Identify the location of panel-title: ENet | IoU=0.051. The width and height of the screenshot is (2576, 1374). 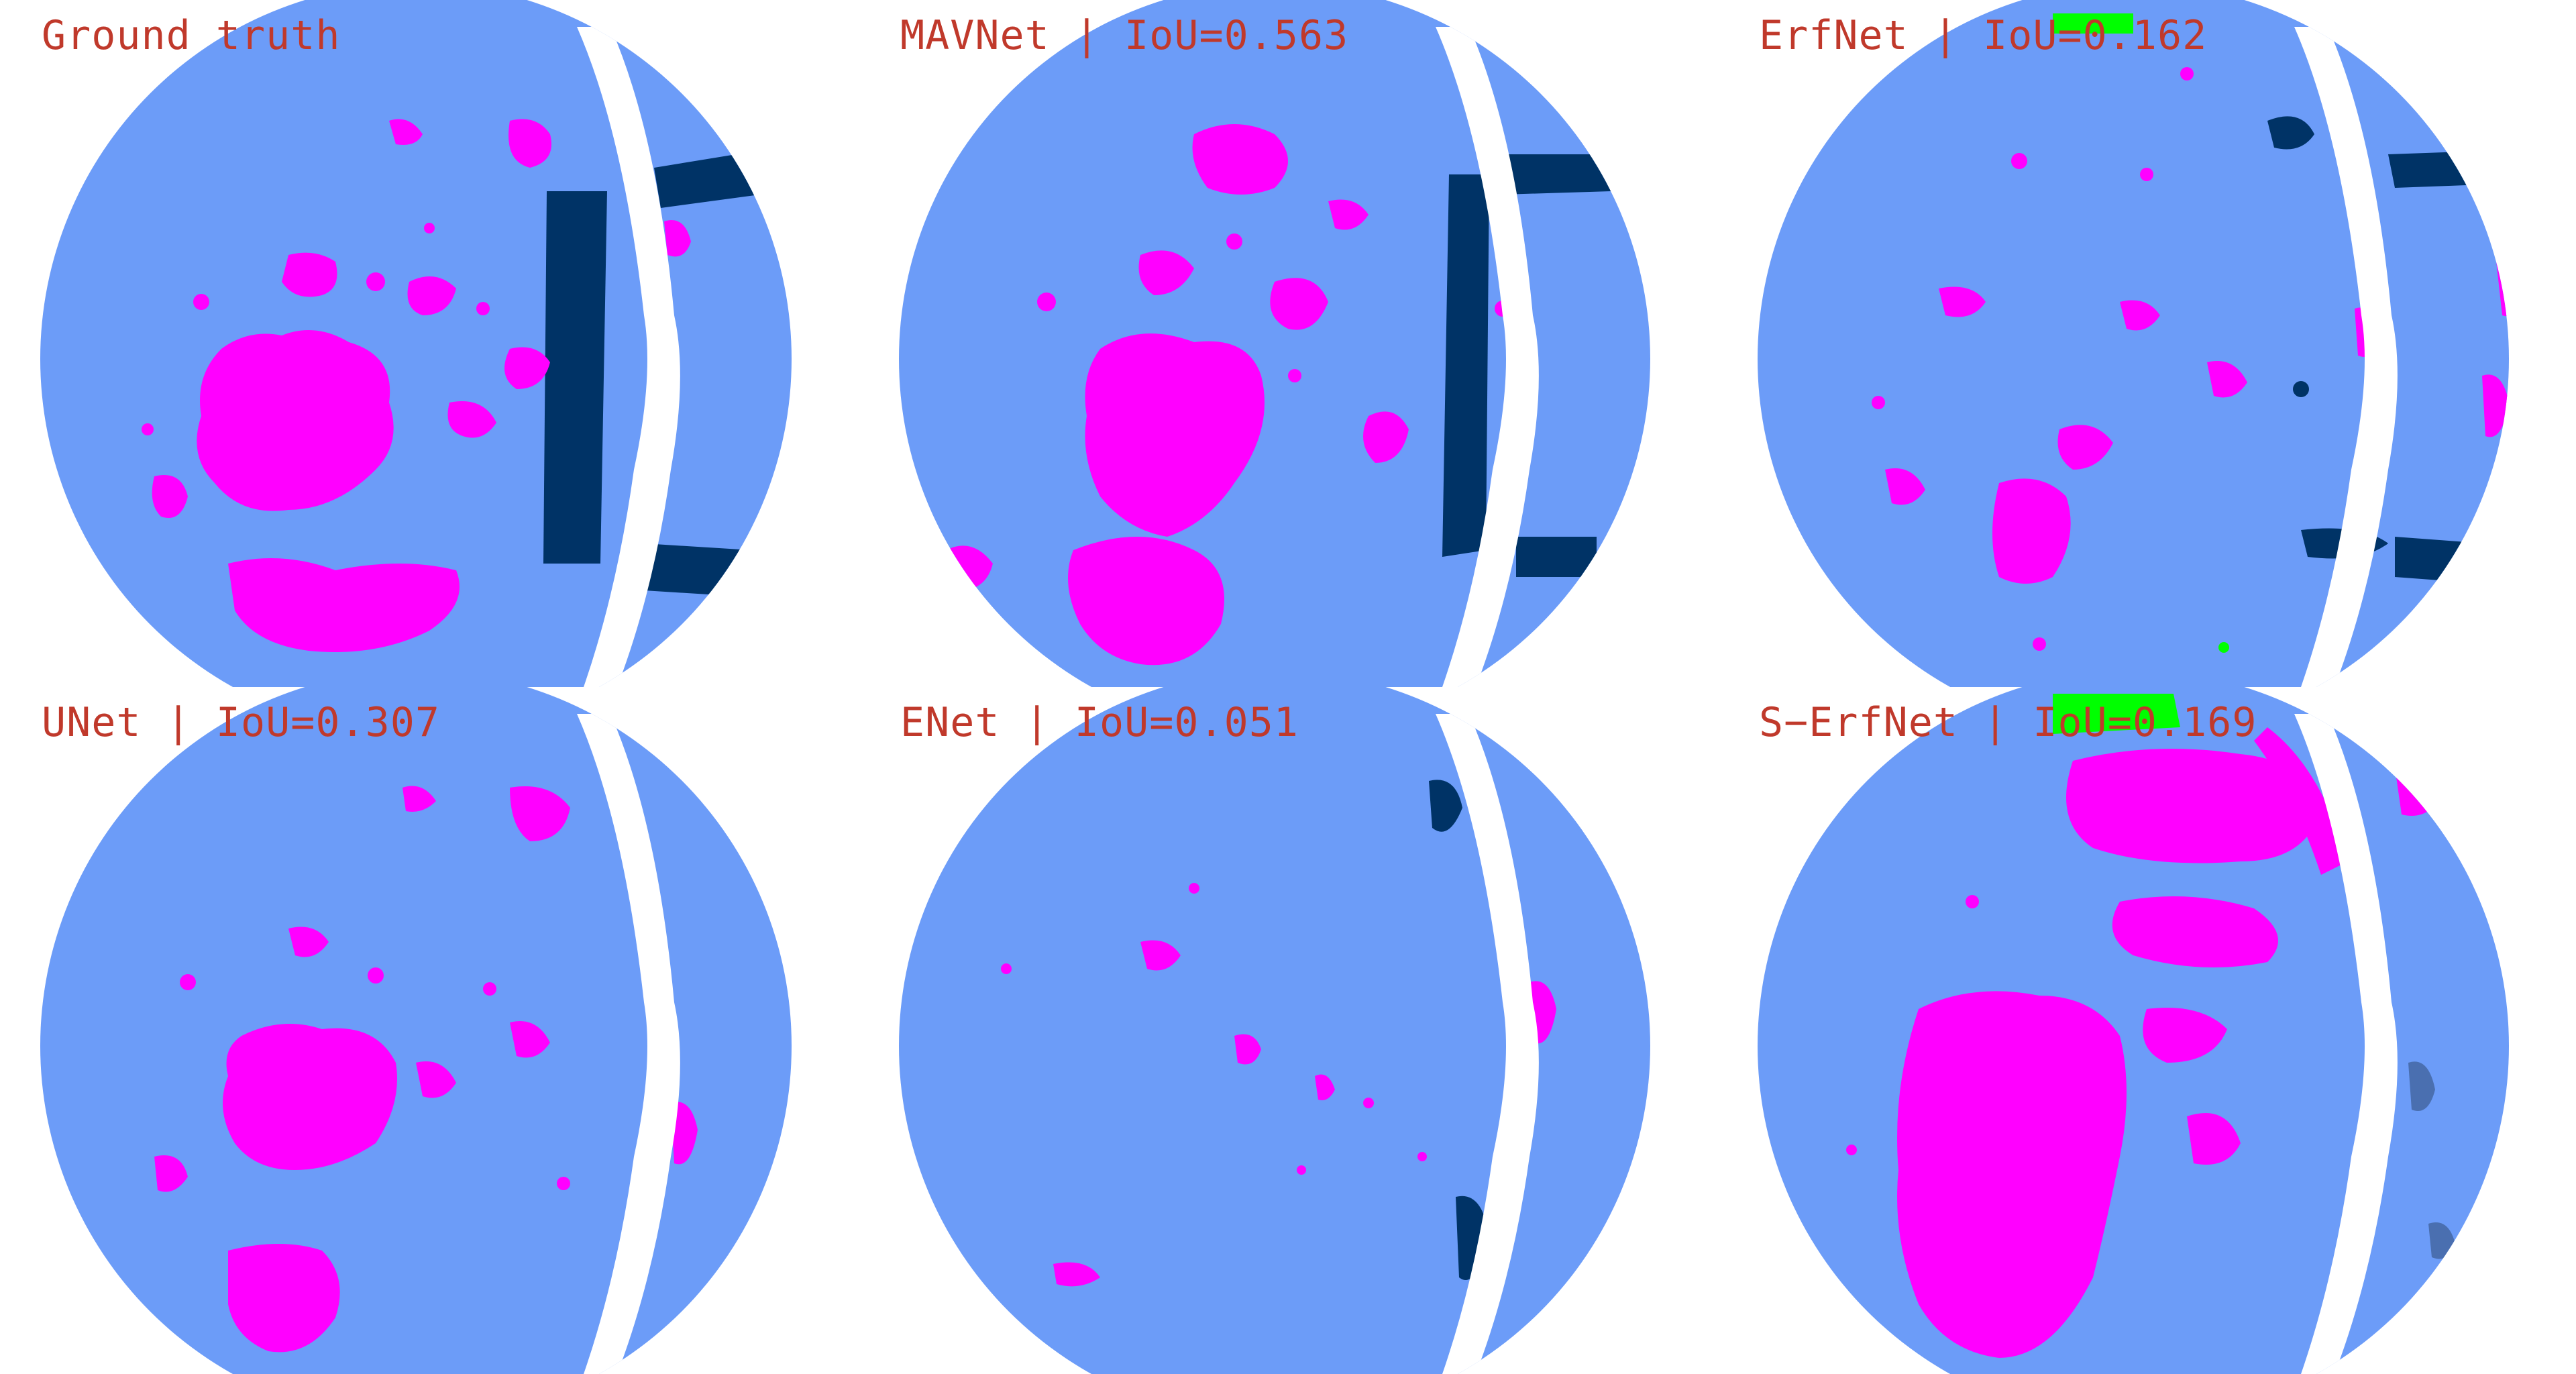
(1099, 722).